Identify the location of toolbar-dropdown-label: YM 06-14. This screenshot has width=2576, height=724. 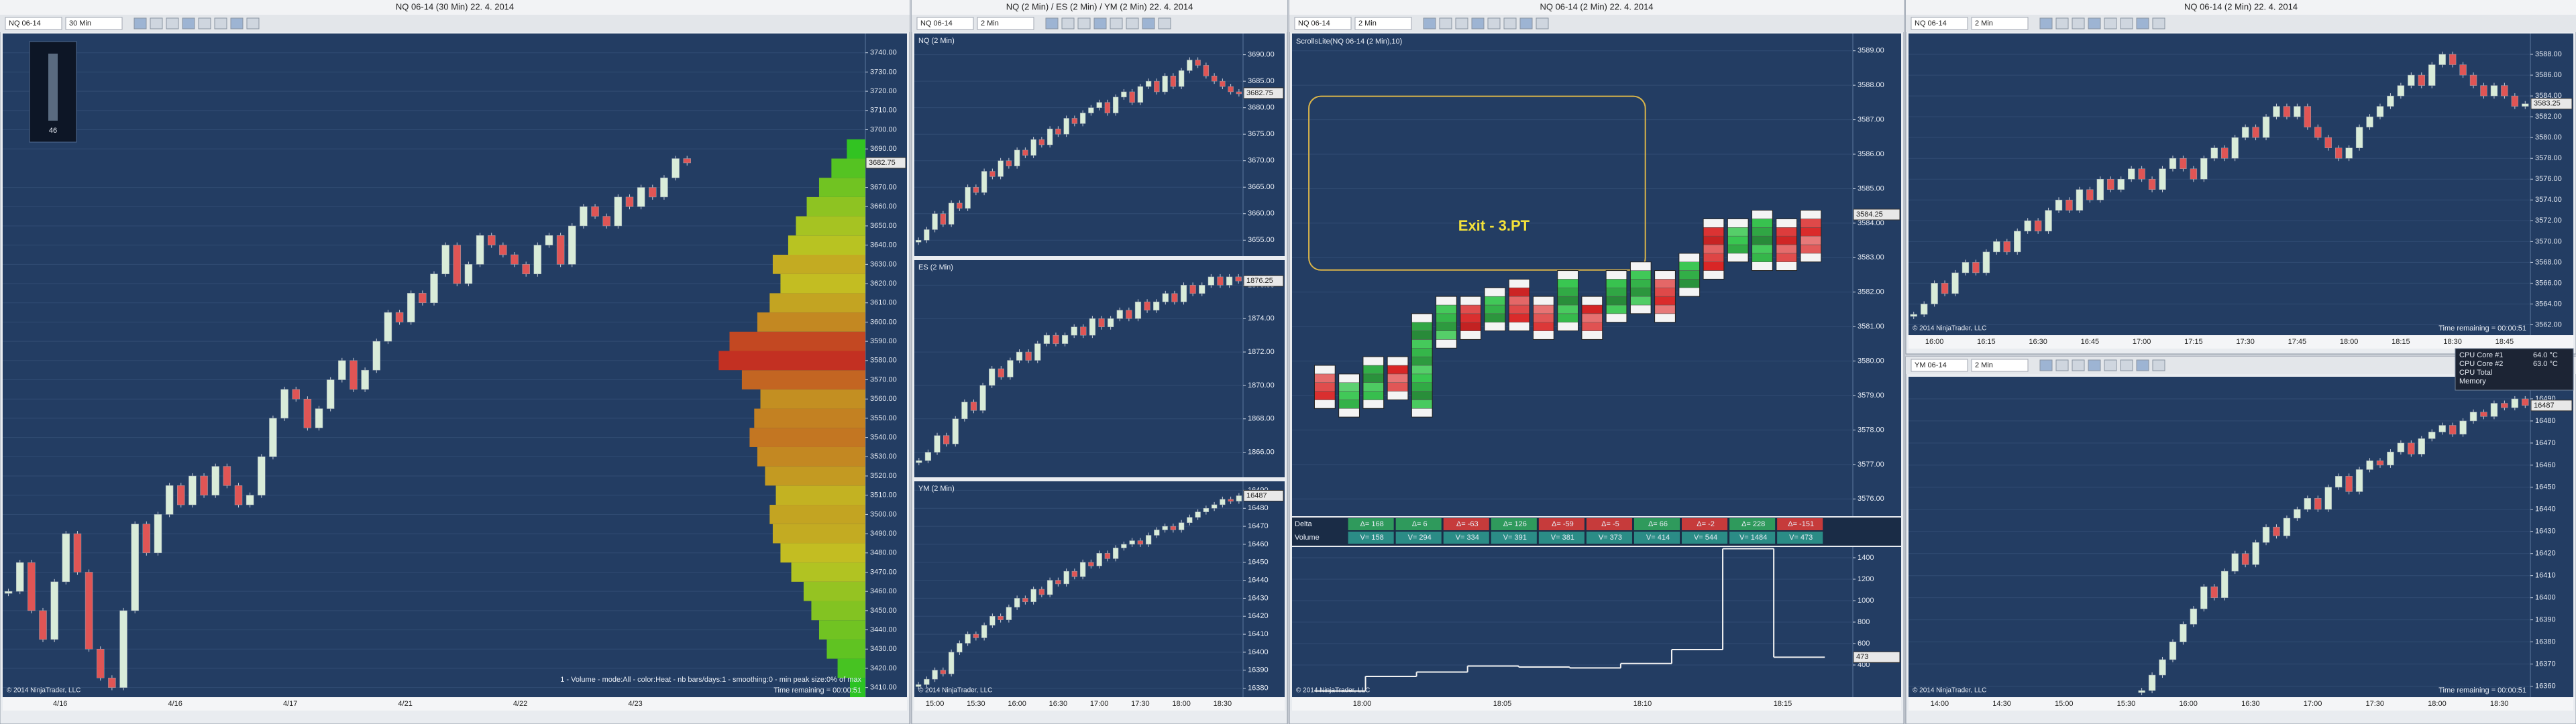
(1931, 365).